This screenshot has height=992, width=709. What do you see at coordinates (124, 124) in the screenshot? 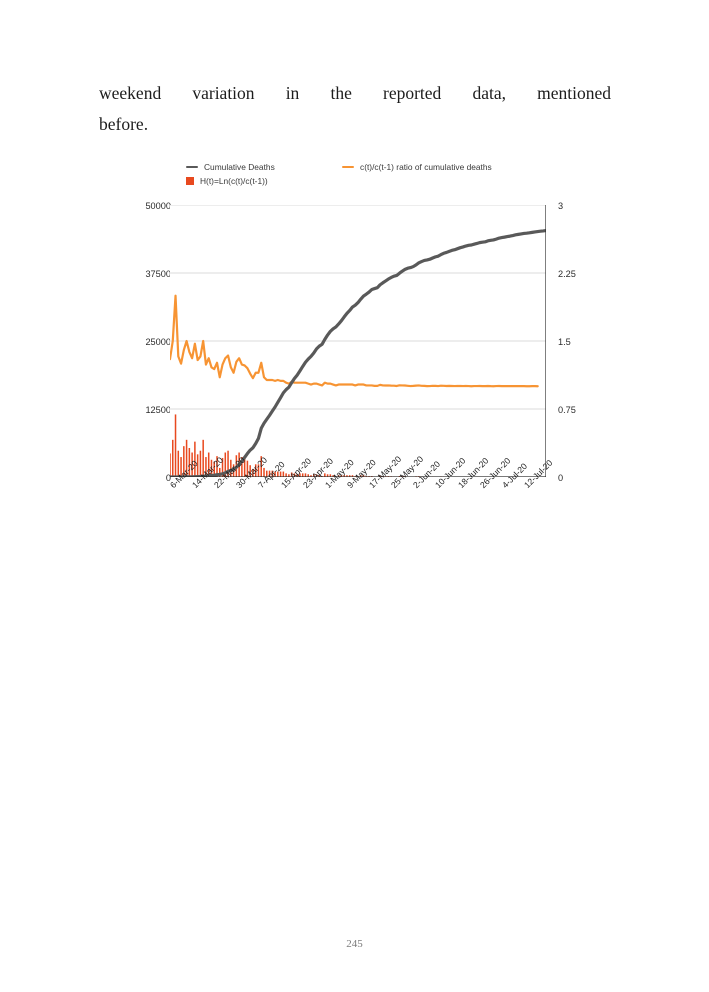
I see `paragraph-line-2: before.` at bounding box center [124, 124].